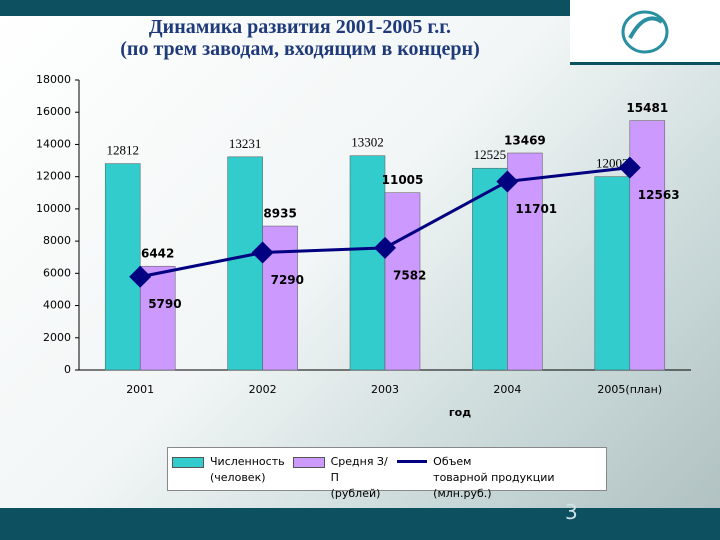 The image size is (720, 540). What do you see at coordinates (659, 195) in the screenshot?
I see `data-label: 12563` at bounding box center [659, 195].